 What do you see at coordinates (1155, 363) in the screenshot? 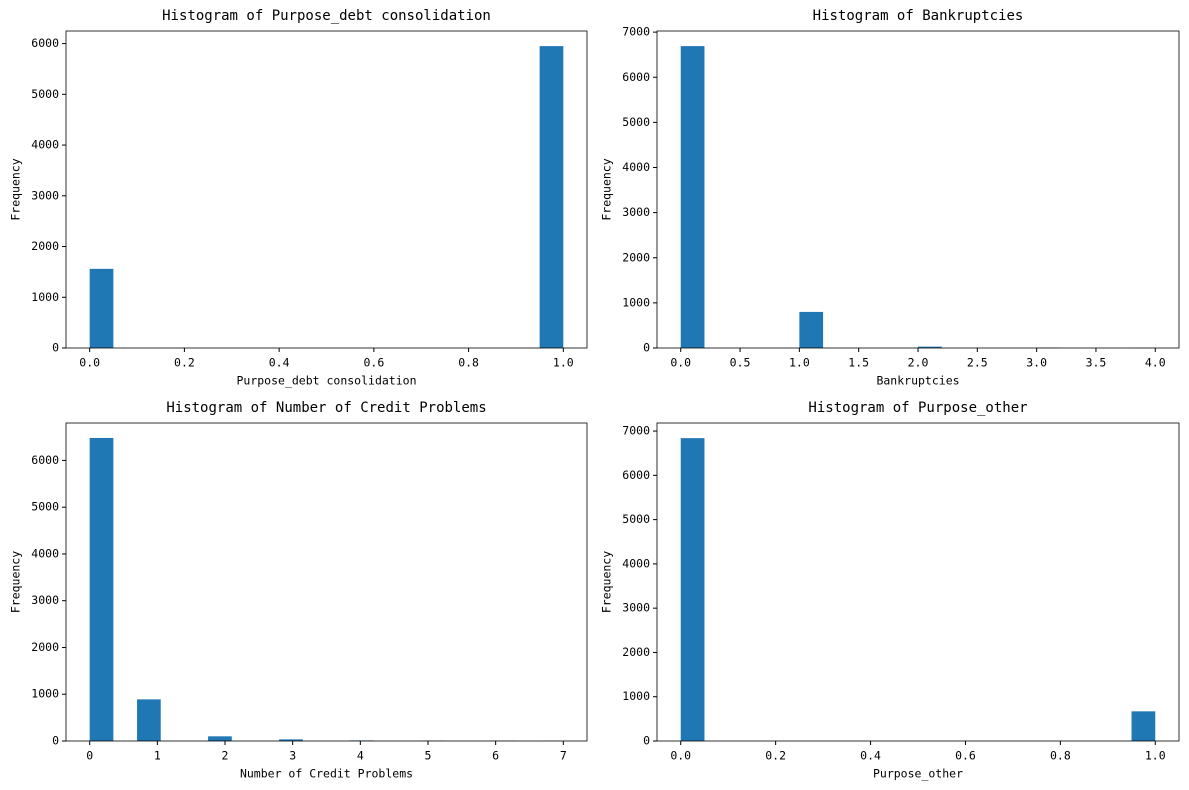
I see `x-tick-label: 4.0` at bounding box center [1155, 363].